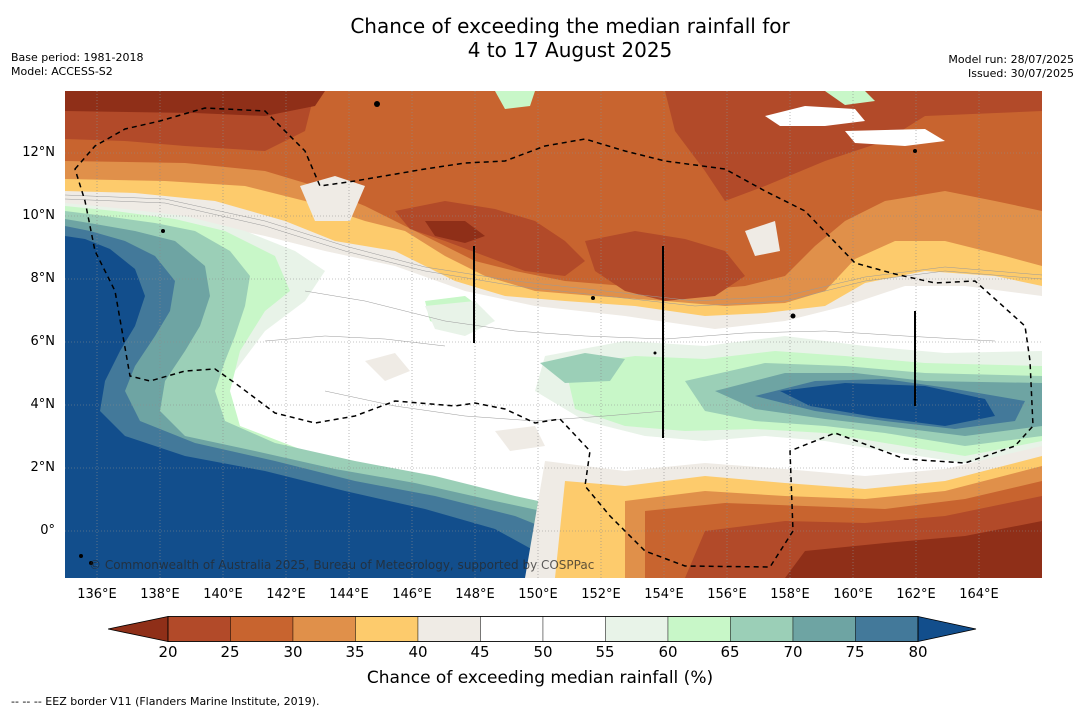  I want to click on cb-tick-45: 45, so click(480, 652).